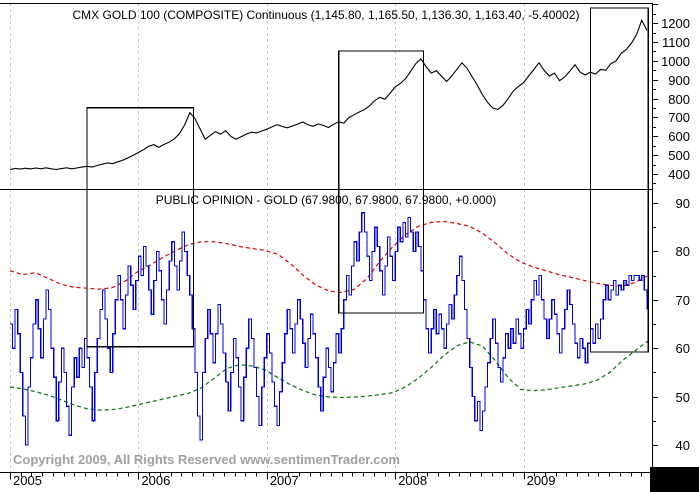 The width and height of the screenshot is (699, 492). I want to click on x-axis-year-label: 2008, so click(413, 480).